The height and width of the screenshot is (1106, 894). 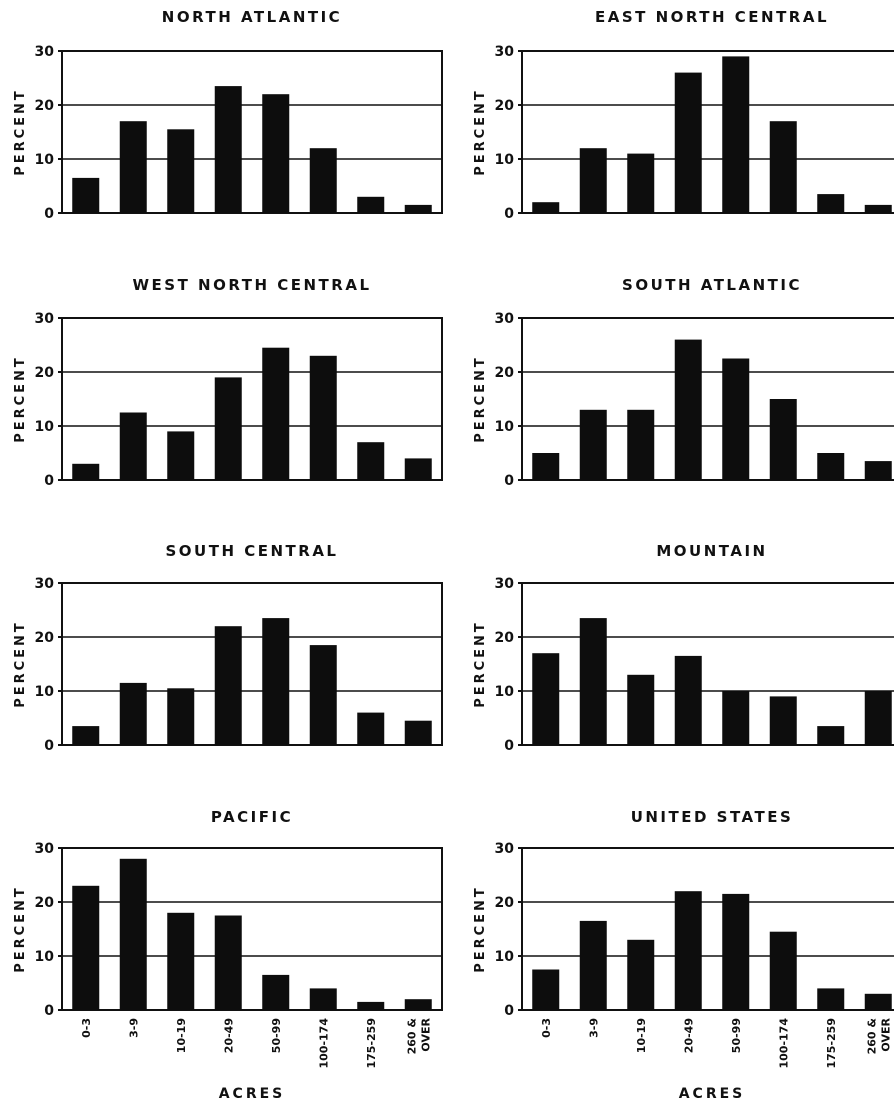 I want to click on panel-south-central: SOUTH CENTRAL 0 10 20 30 PERCENT, so click(x=228, y=648).